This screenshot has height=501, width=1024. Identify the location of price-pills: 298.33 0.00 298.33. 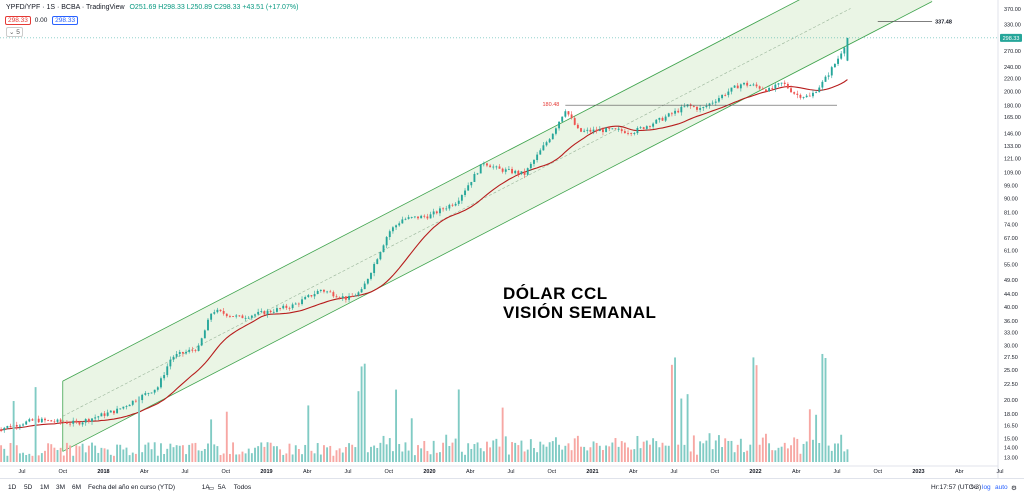
(42, 20).